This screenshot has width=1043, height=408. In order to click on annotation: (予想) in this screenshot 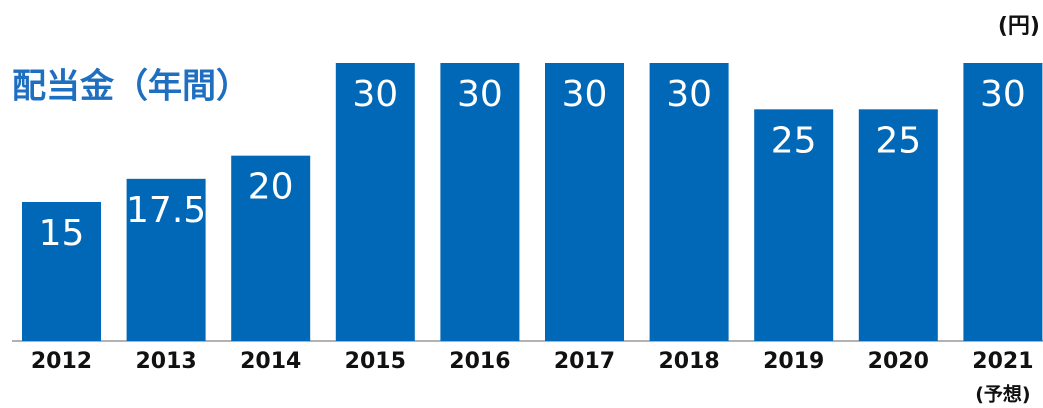, I will do `click(1002, 394)`.